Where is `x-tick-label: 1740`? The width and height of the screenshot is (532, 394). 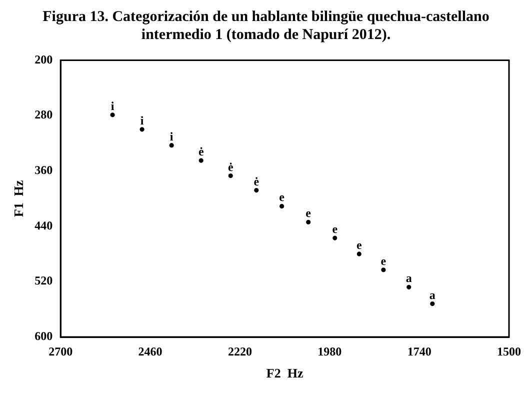
x-tick-label: 1740 is located at coordinates (419, 351).